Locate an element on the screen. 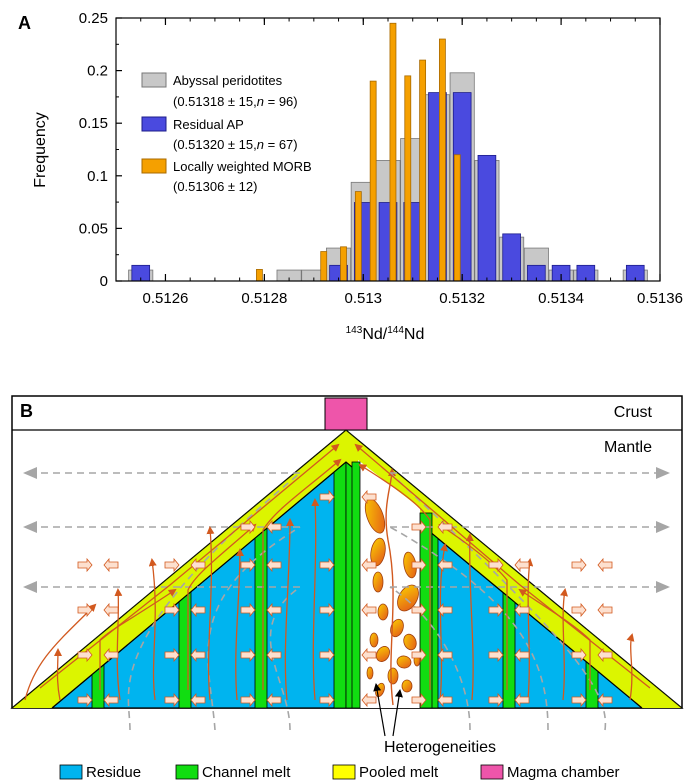  bar-residual-ap is located at coordinates (511, 257).